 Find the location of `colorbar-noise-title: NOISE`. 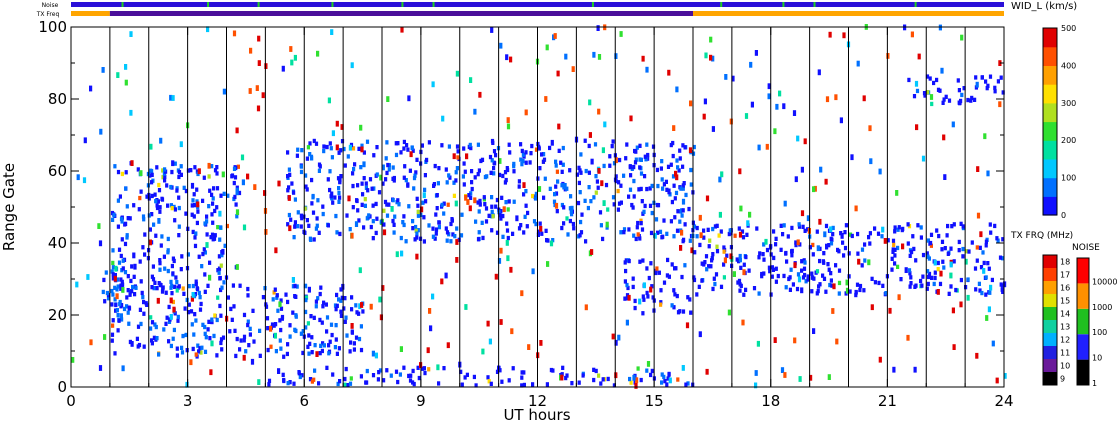

colorbar-noise-title: NOISE is located at coordinates (1086, 248).